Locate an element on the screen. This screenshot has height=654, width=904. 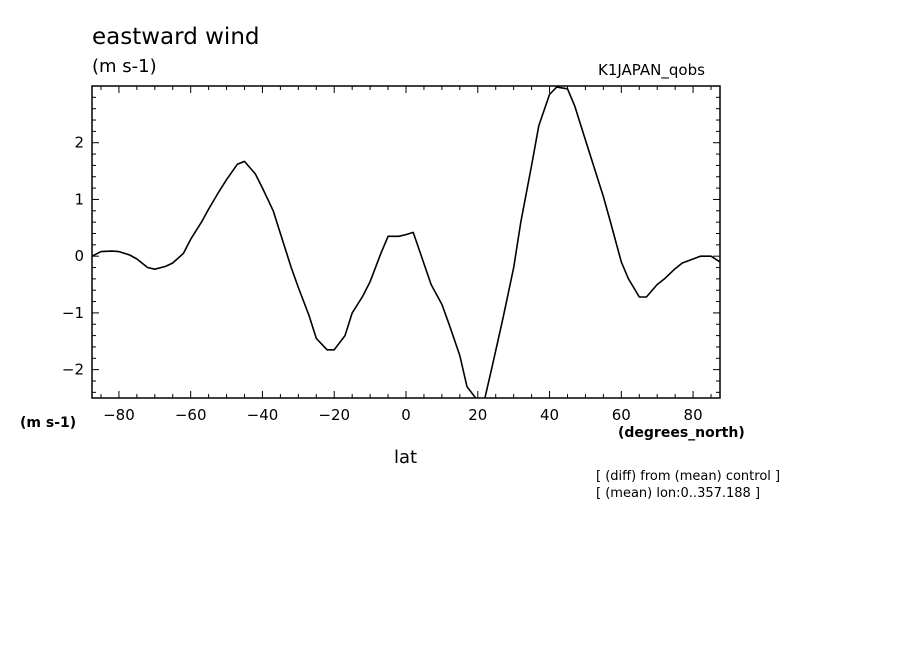
x-tick-label: 40 is located at coordinates (549, 415).